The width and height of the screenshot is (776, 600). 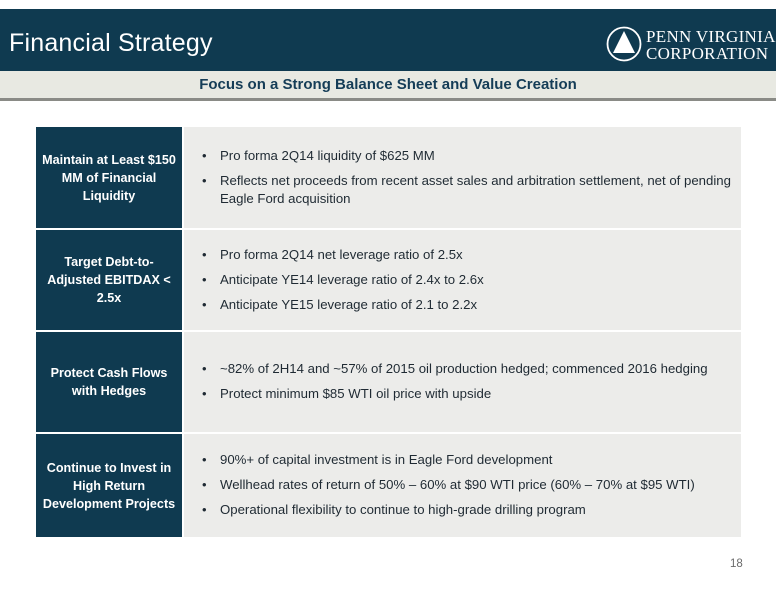 I want to click on top-margin, so click(x=388, y=4).